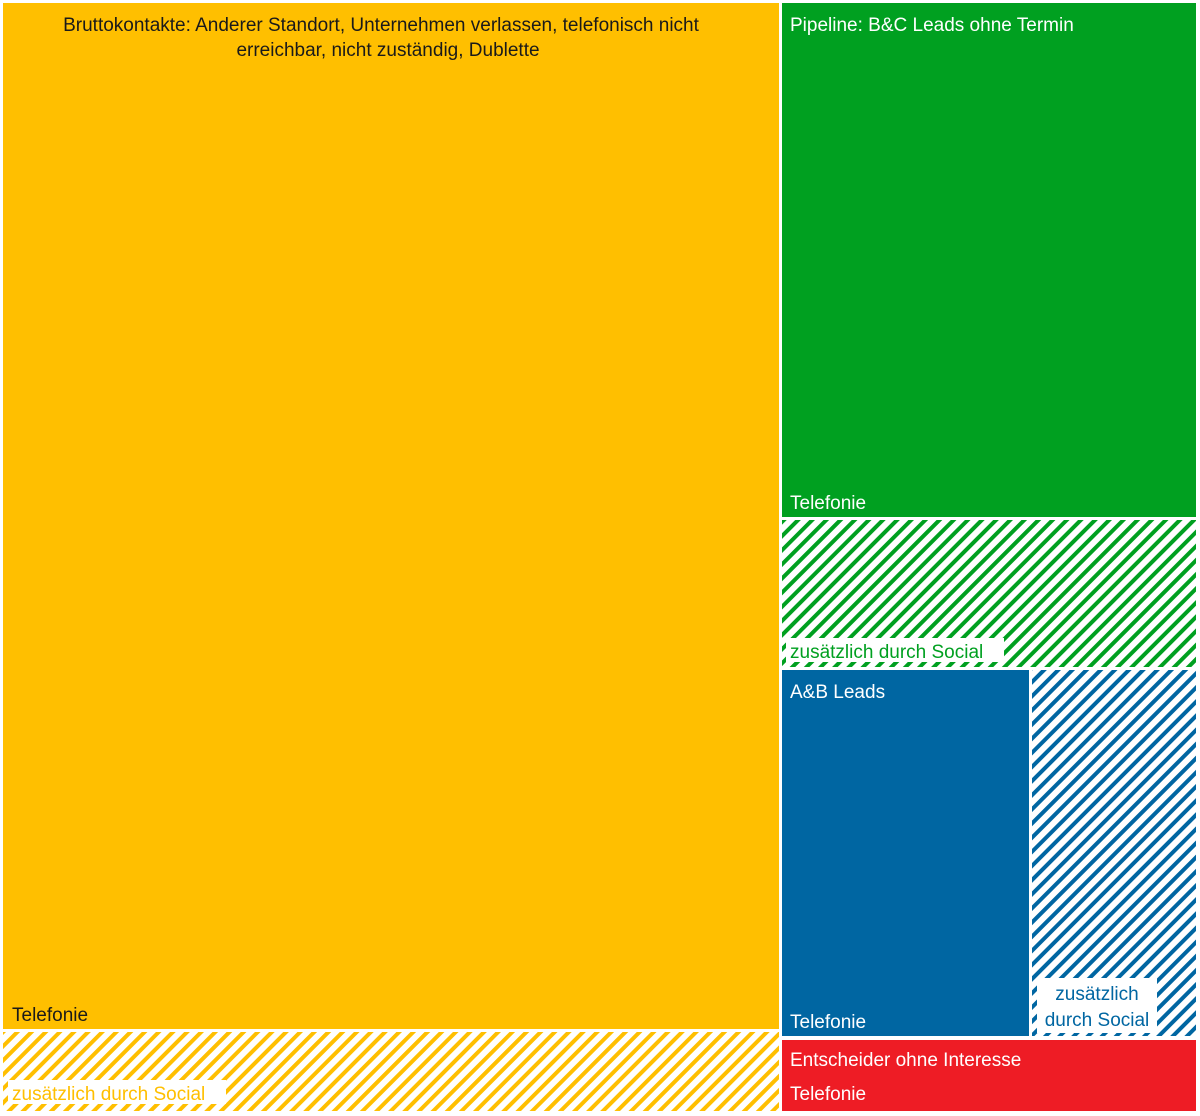  Describe the element at coordinates (837, 692) in the screenshot. I see `group-title-ab-leads: A&B Leads` at that location.